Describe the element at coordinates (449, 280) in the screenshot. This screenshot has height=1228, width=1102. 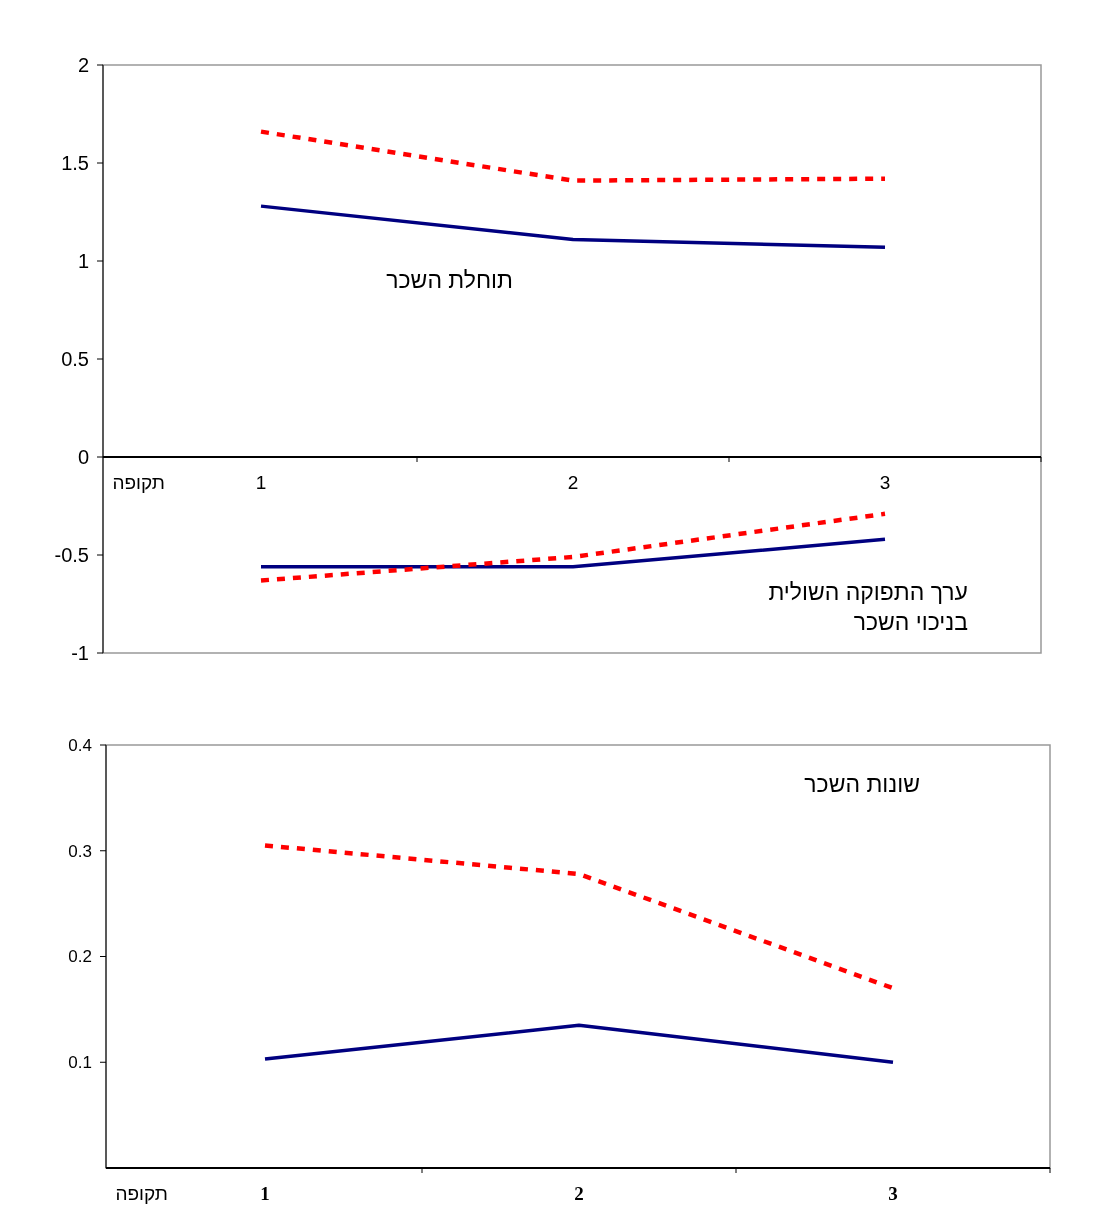
I see `annotation: תוחלת השכר` at that location.